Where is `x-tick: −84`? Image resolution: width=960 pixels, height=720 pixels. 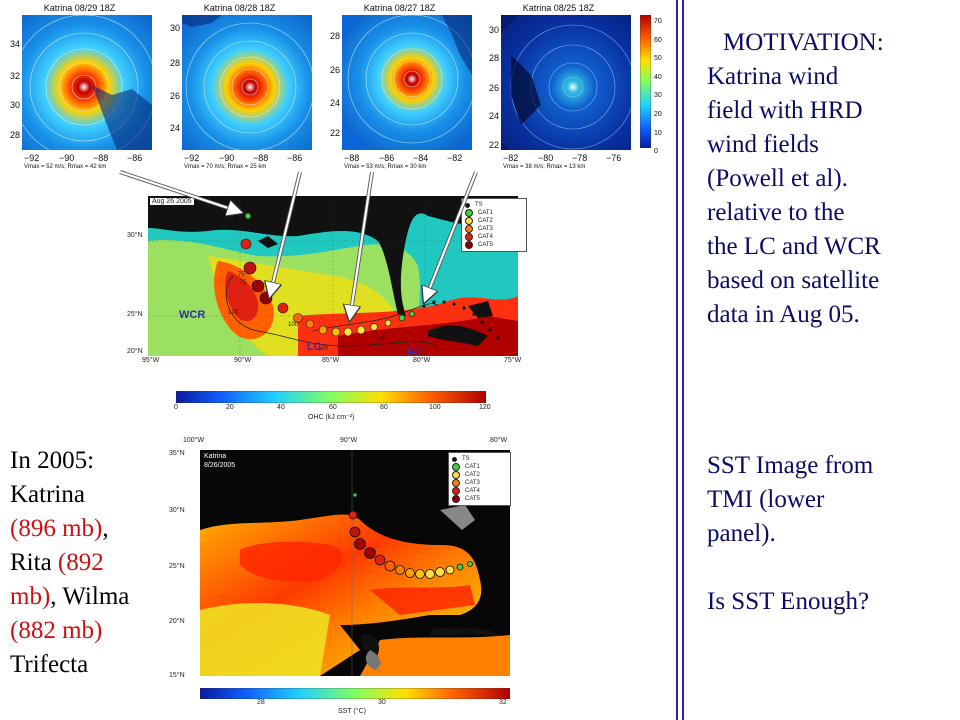 x-tick: −84 is located at coordinates (421, 158).